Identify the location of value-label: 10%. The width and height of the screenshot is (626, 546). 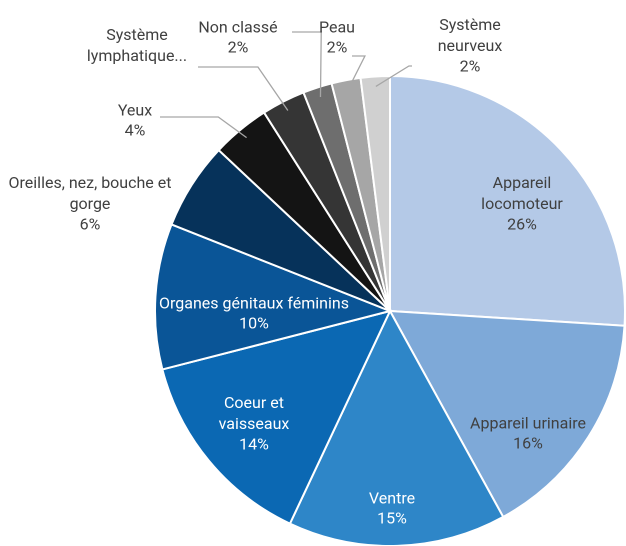
(254, 323).